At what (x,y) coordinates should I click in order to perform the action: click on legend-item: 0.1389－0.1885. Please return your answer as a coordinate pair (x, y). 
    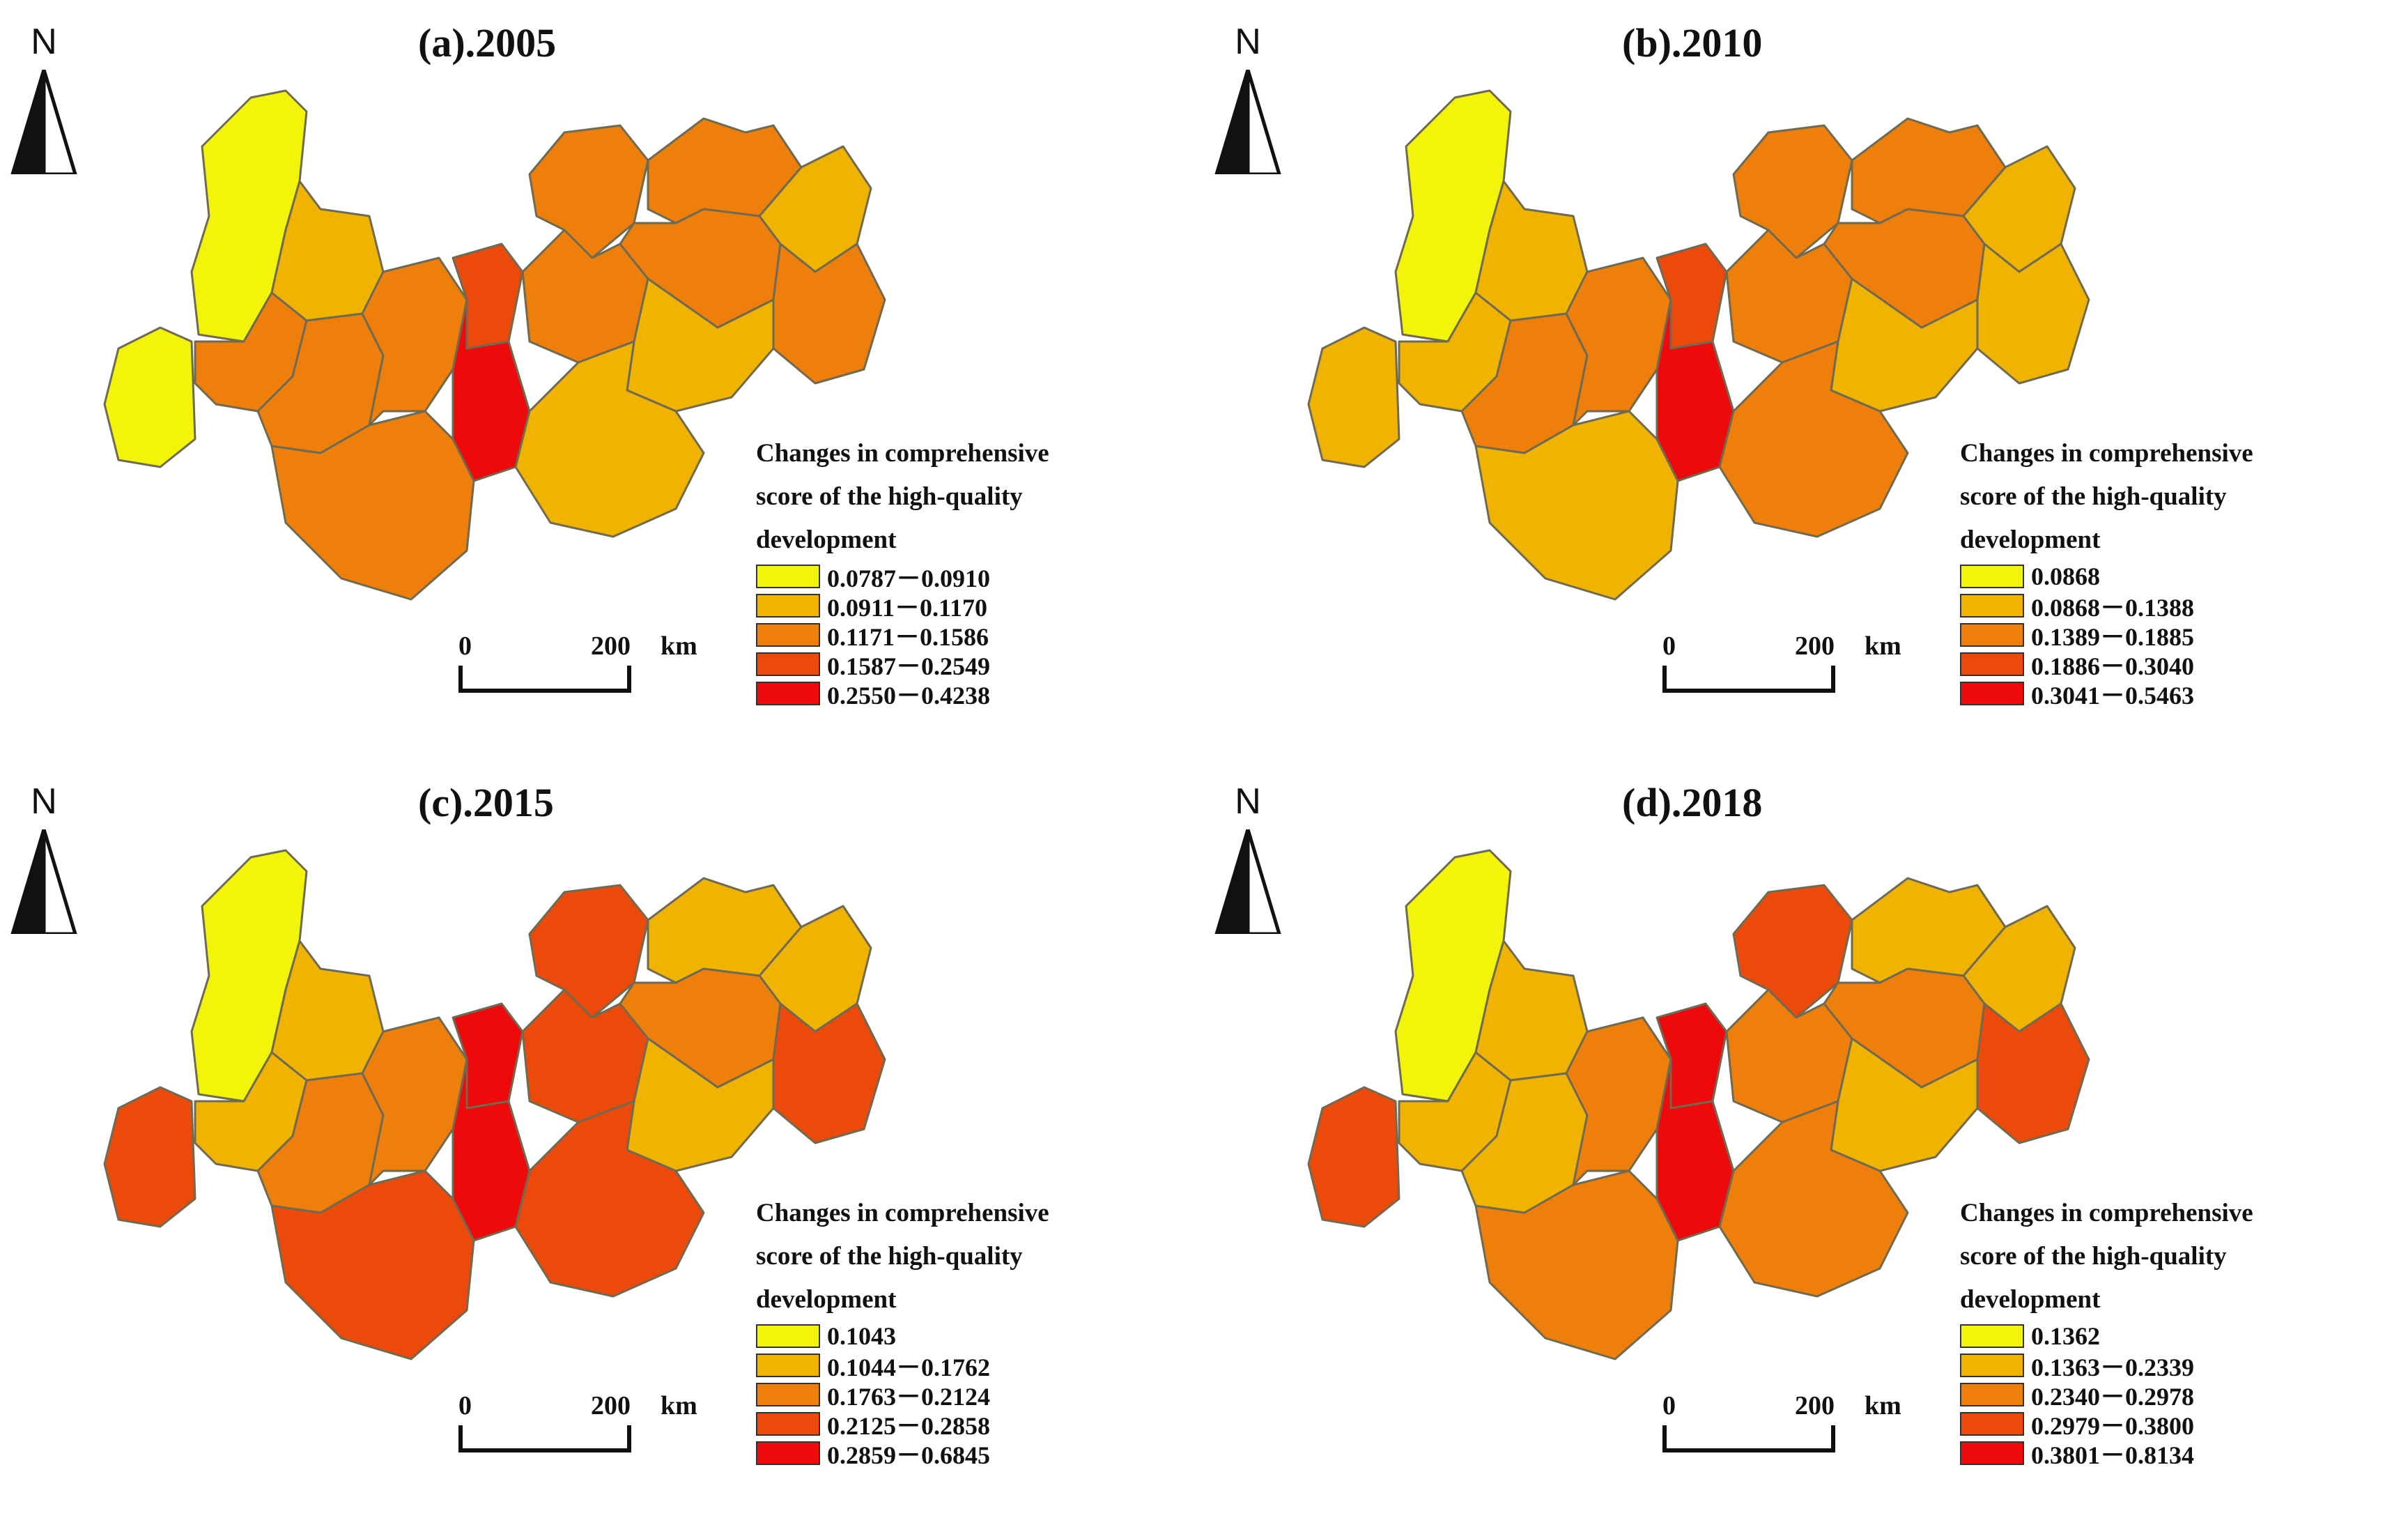
    Looking at the image, I should click on (2169, 635).